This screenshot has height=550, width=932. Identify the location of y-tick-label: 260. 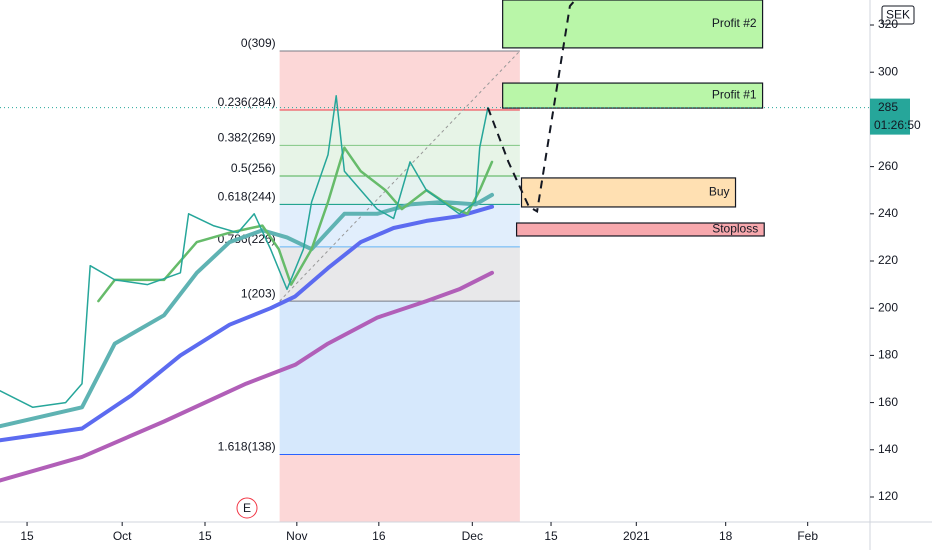
(888, 166).